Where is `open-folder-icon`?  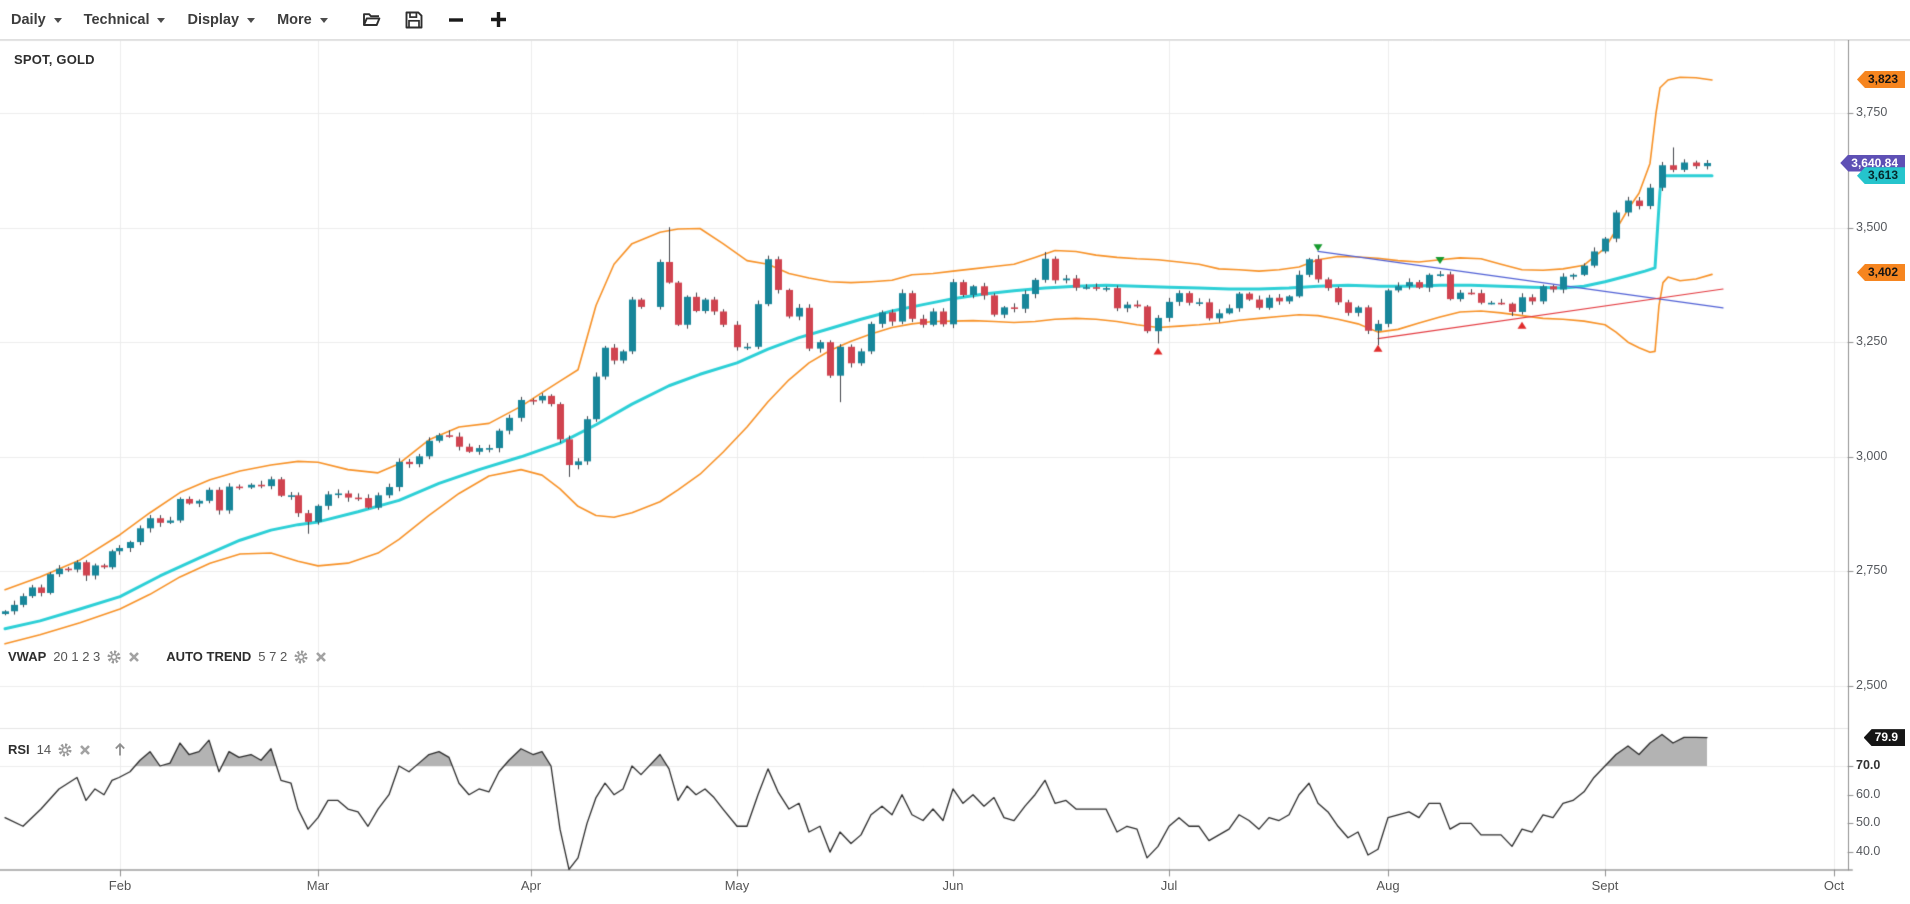 open-folder-icon is located at coordinates (371, 19).